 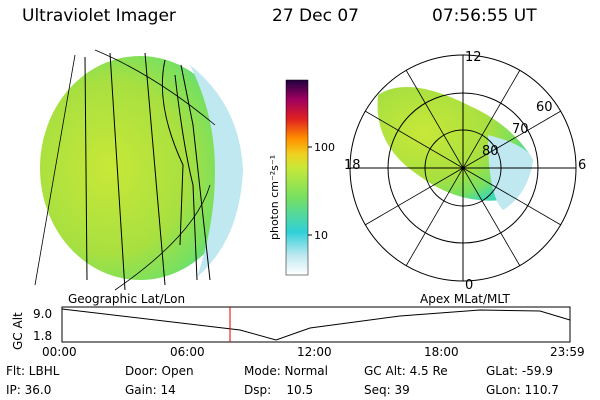 What do you see at coordinates (127, 299) in the screenshot?
I see `left-panel-label: Geographic Lat/Lon` at bounding box center [127, 299].